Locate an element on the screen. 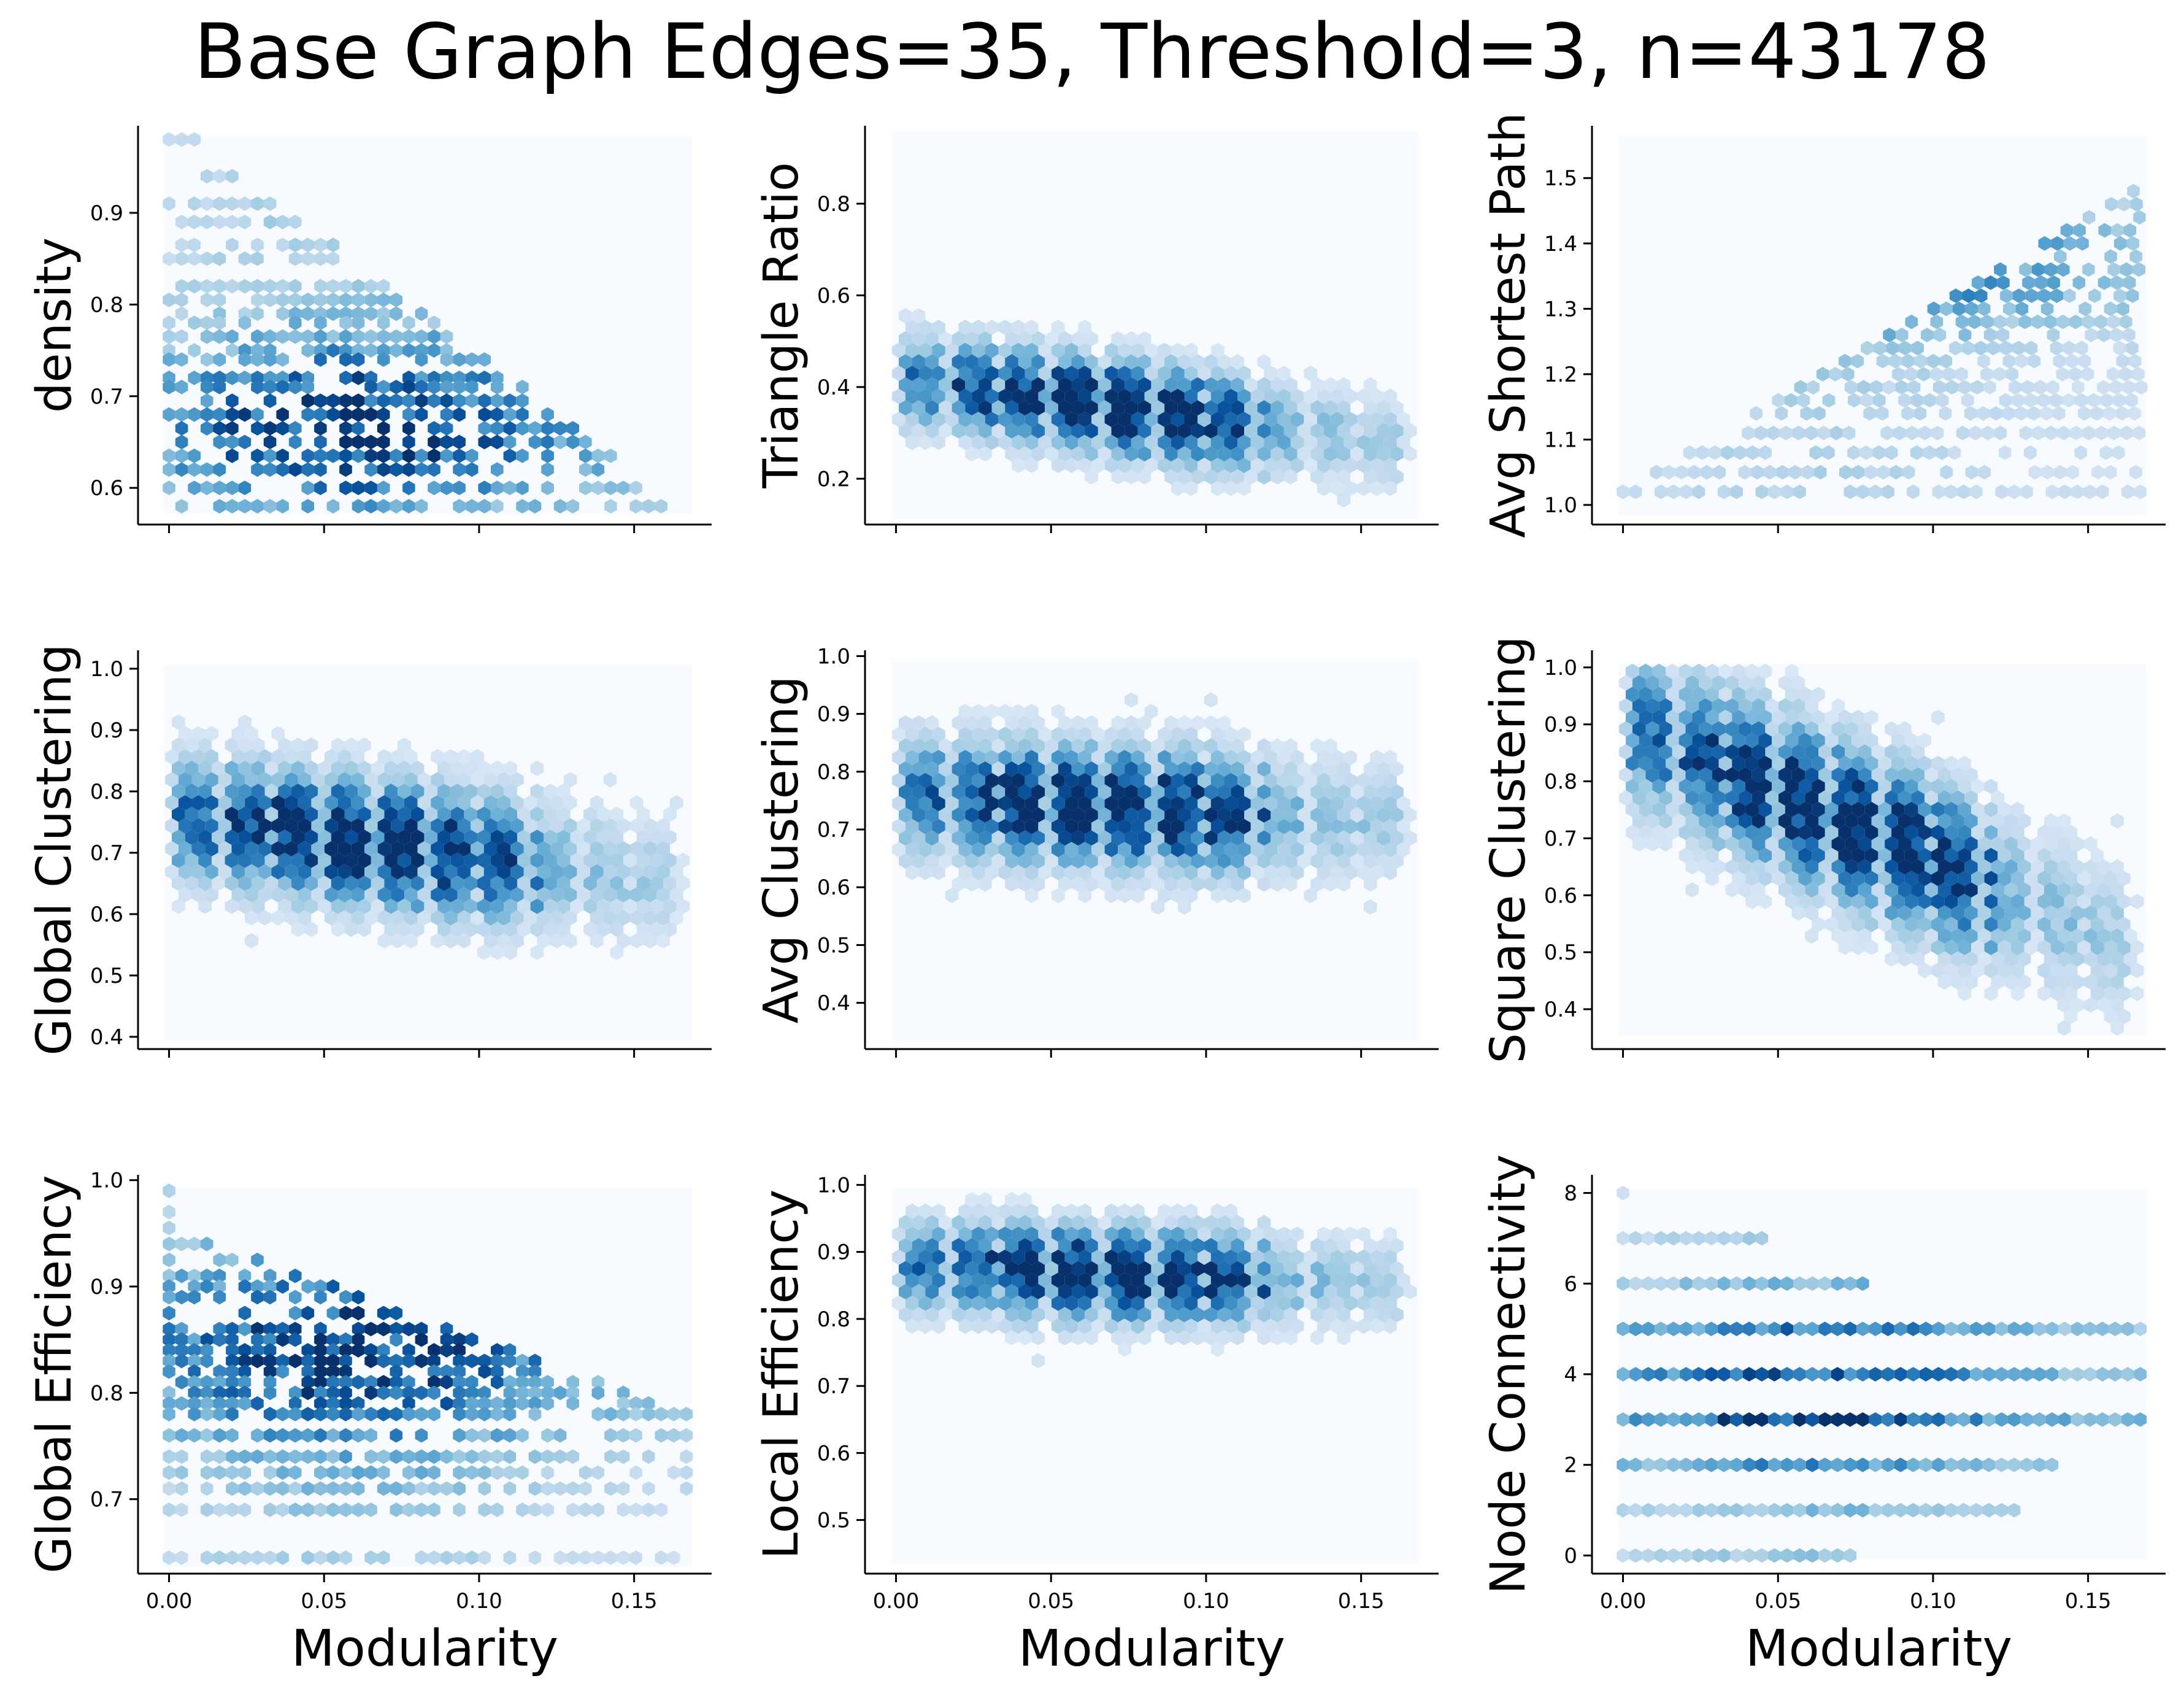  x-tick-label: 0.00 is located at coordinates (896, 1601).